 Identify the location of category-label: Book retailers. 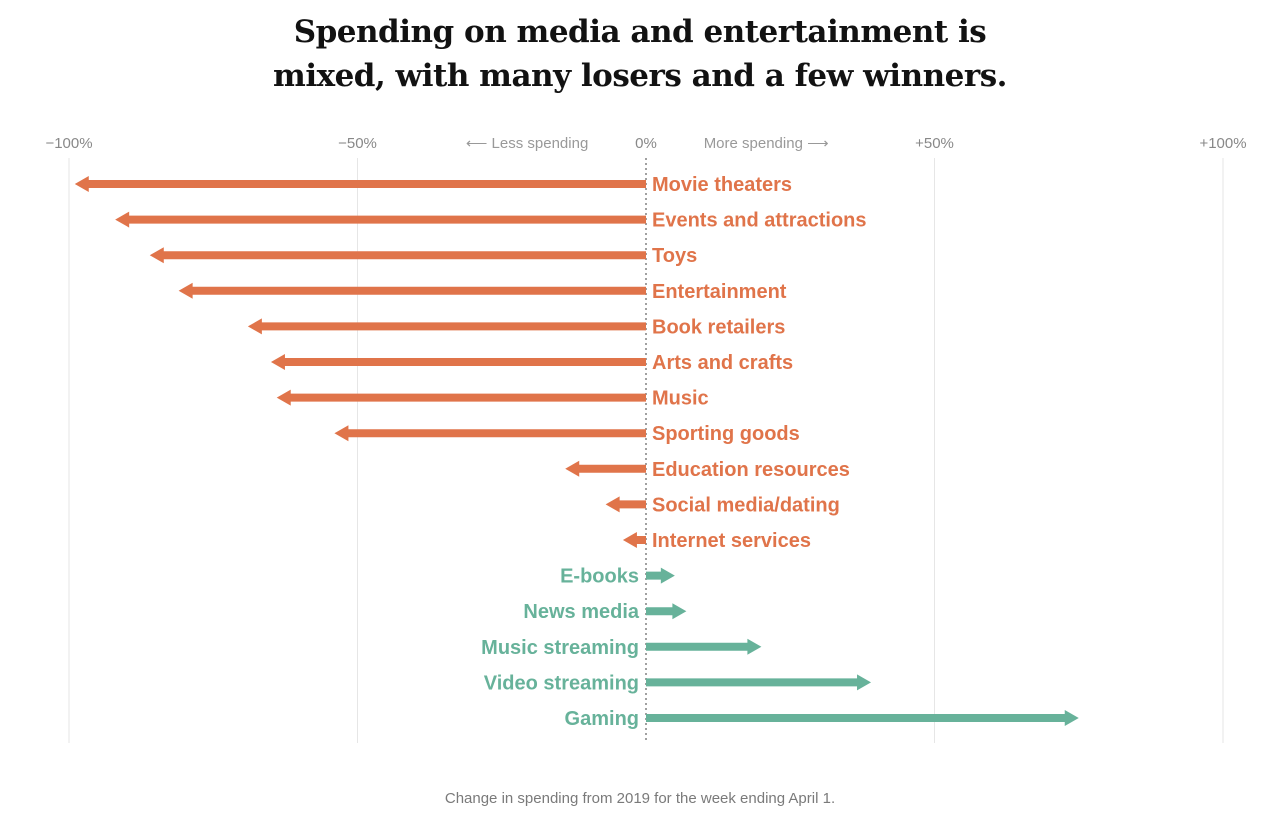
(718, 327).